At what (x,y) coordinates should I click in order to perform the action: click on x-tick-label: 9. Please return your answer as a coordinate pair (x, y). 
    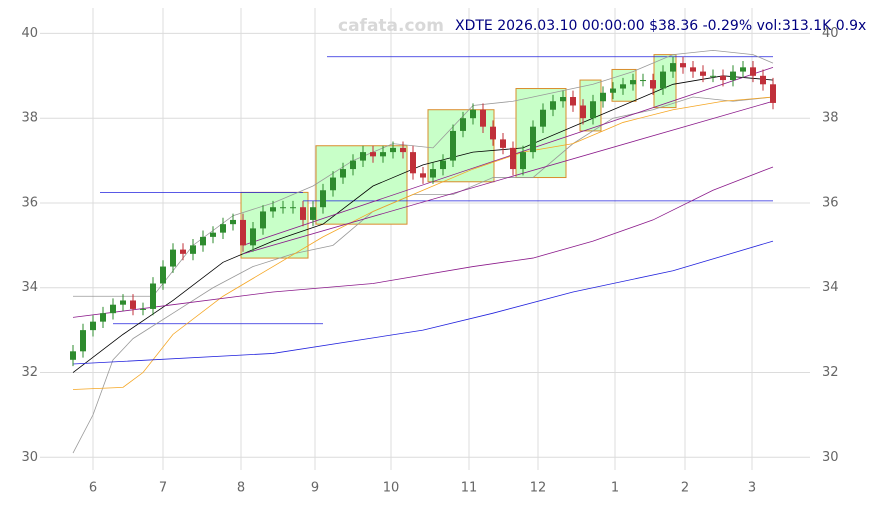
    Looking at the image, I should click on (315, 488).